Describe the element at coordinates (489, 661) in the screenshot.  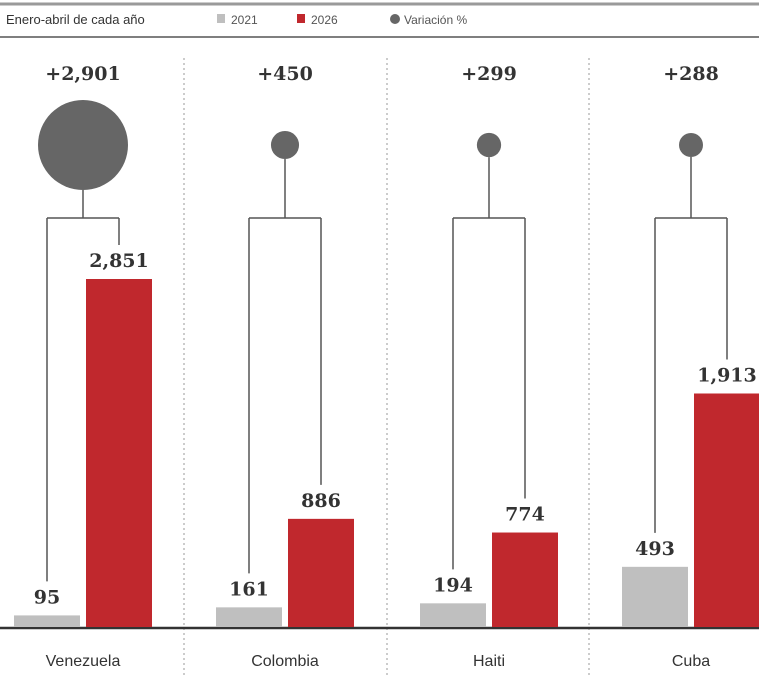
I see `category-label: Haiti` at that location.